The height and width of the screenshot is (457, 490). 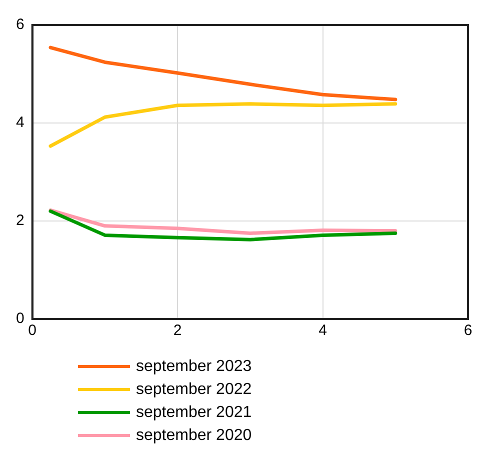 What do you see at coordinates (194, 435) in the screenshot?
I see `legend-label: september 2020` at bounding box center [194, 435].